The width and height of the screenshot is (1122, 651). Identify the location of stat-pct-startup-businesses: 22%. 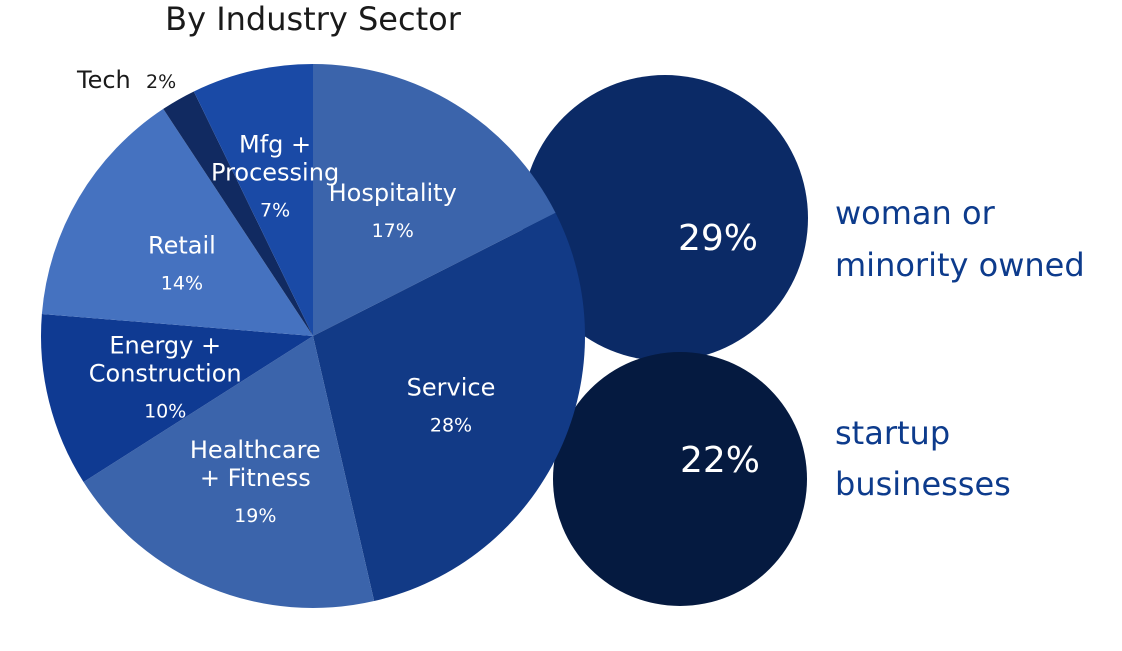
(720, 460).